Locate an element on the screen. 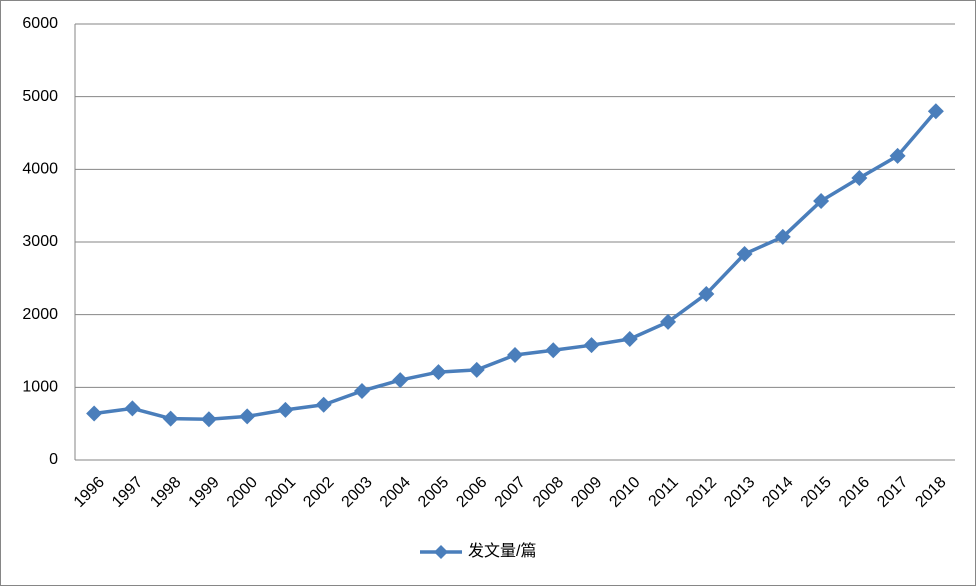 The width and height of the screenshot is (976, 586). y-tick-label: 1000 is located at coordinates (40, 387).